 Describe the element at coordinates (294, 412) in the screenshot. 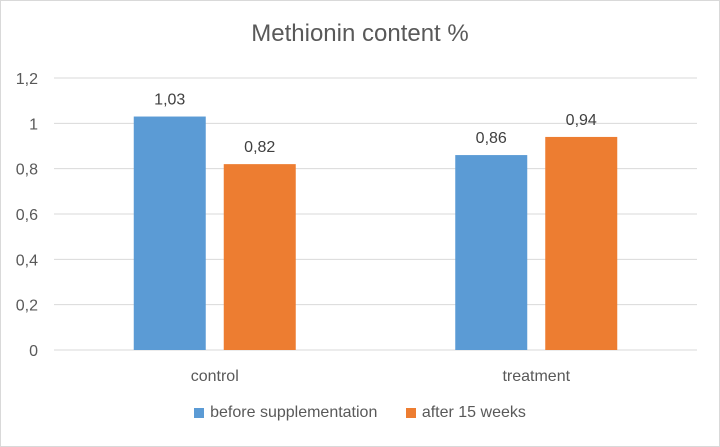

I see `legend-label-before: before supplementation` at that location.